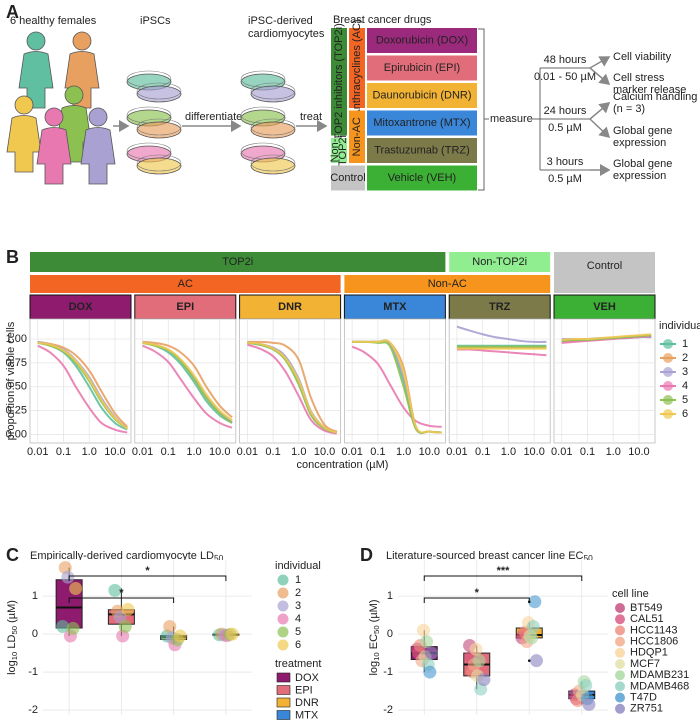 This screenshot has width=700, height=721. What do you see at coordinates (298, 664) in the screenshot?
I see `legend-title: treatment` at bounding box center [298, 664].